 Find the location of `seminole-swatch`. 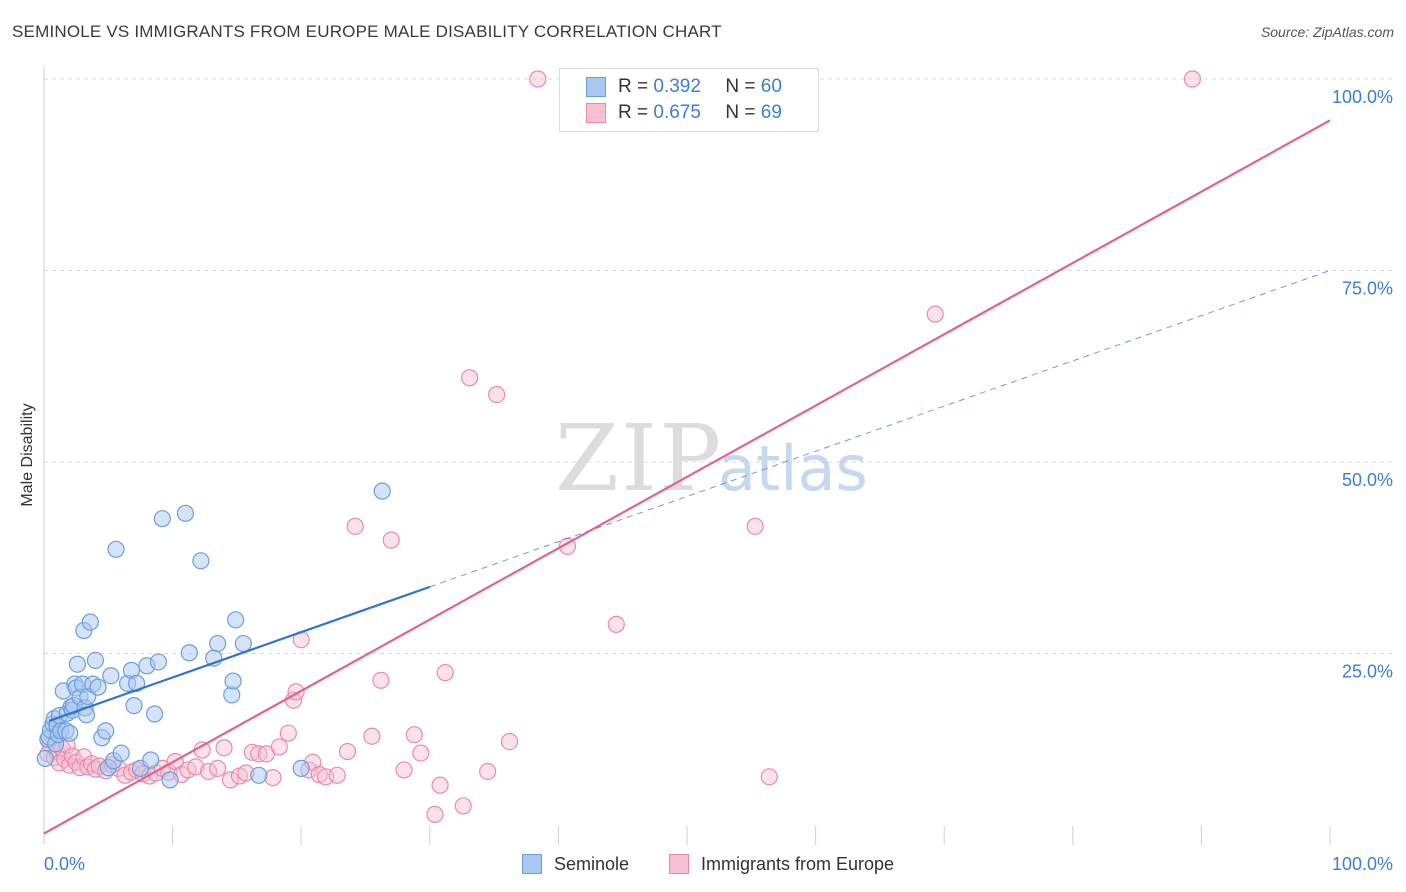

seminole-swatch is located at coordinates (596, 87).